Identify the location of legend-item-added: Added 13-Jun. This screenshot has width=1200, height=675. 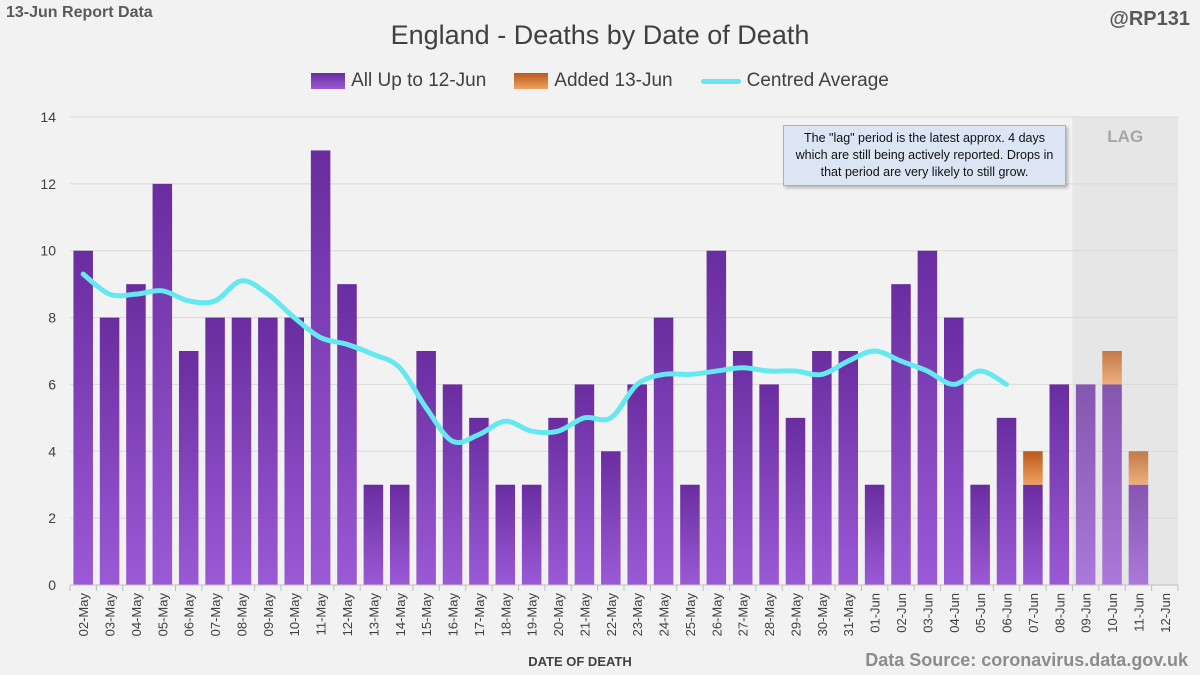
(593, 81).